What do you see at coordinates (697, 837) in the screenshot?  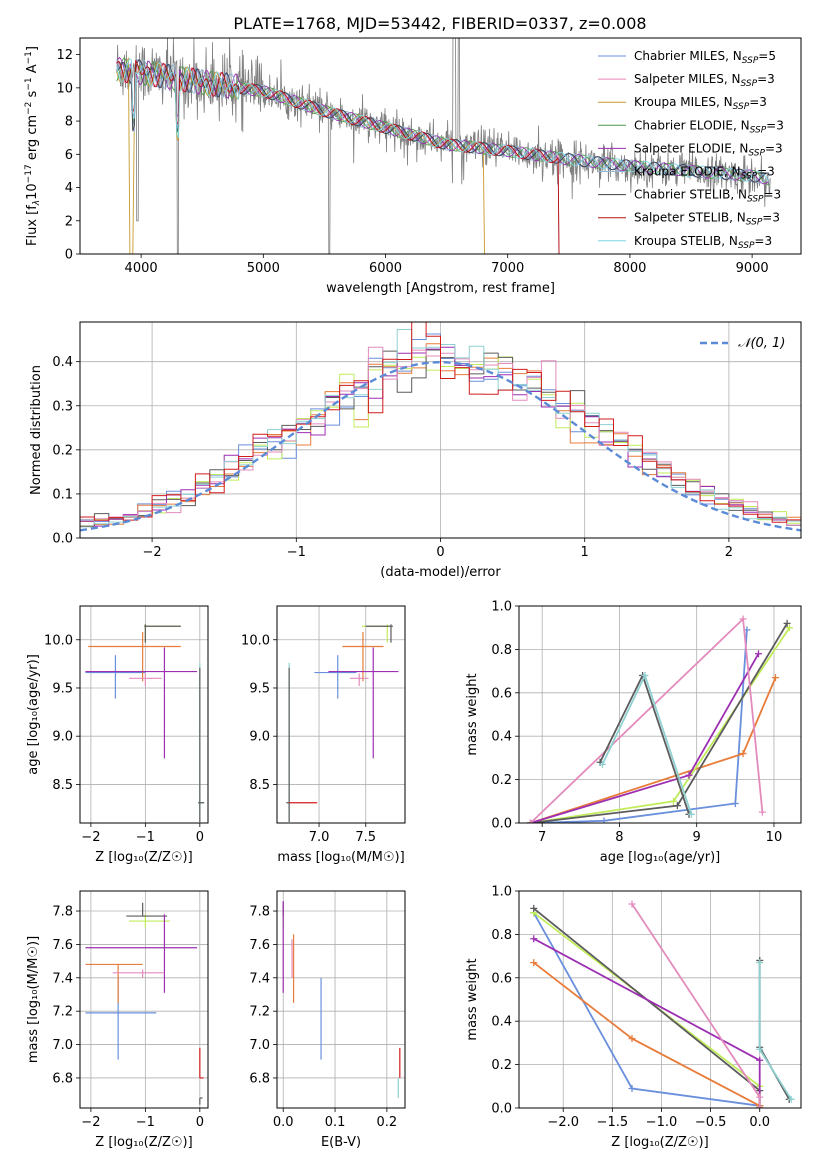 I see `x-tick-label: 9` at bounding box center [697, 837].